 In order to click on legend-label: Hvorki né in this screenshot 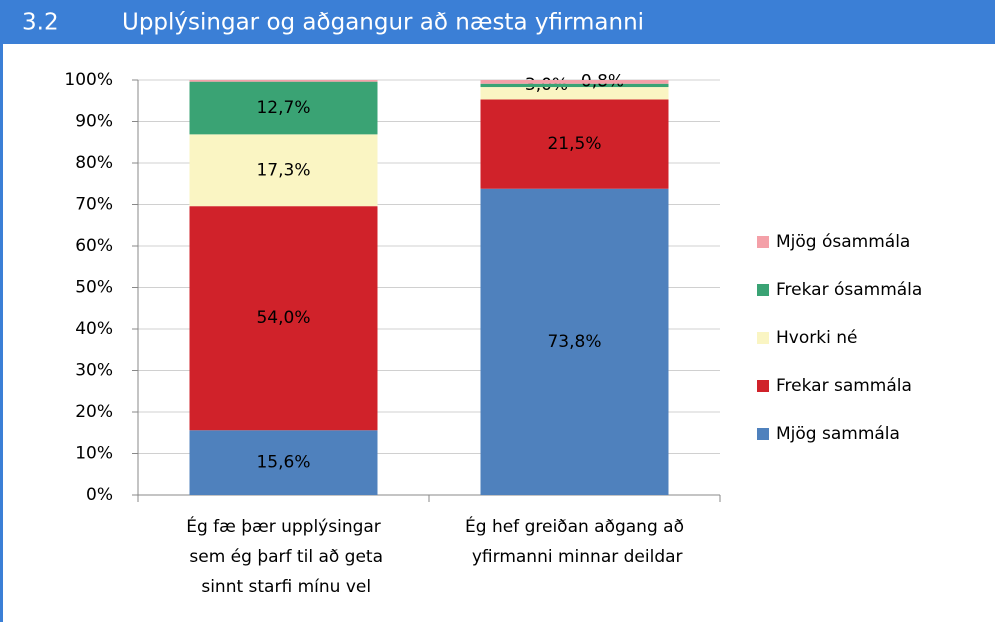, I will do `click(816, 338)`.